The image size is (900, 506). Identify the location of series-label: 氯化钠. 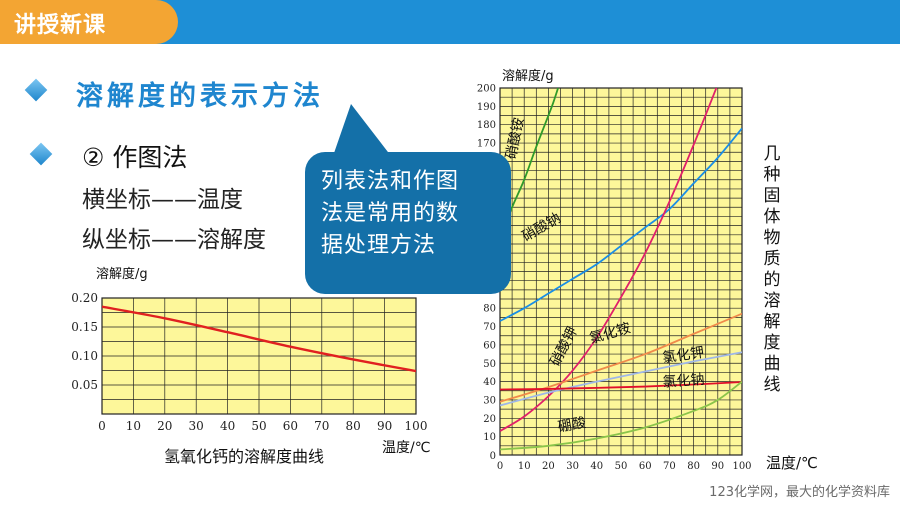
(683, 381).